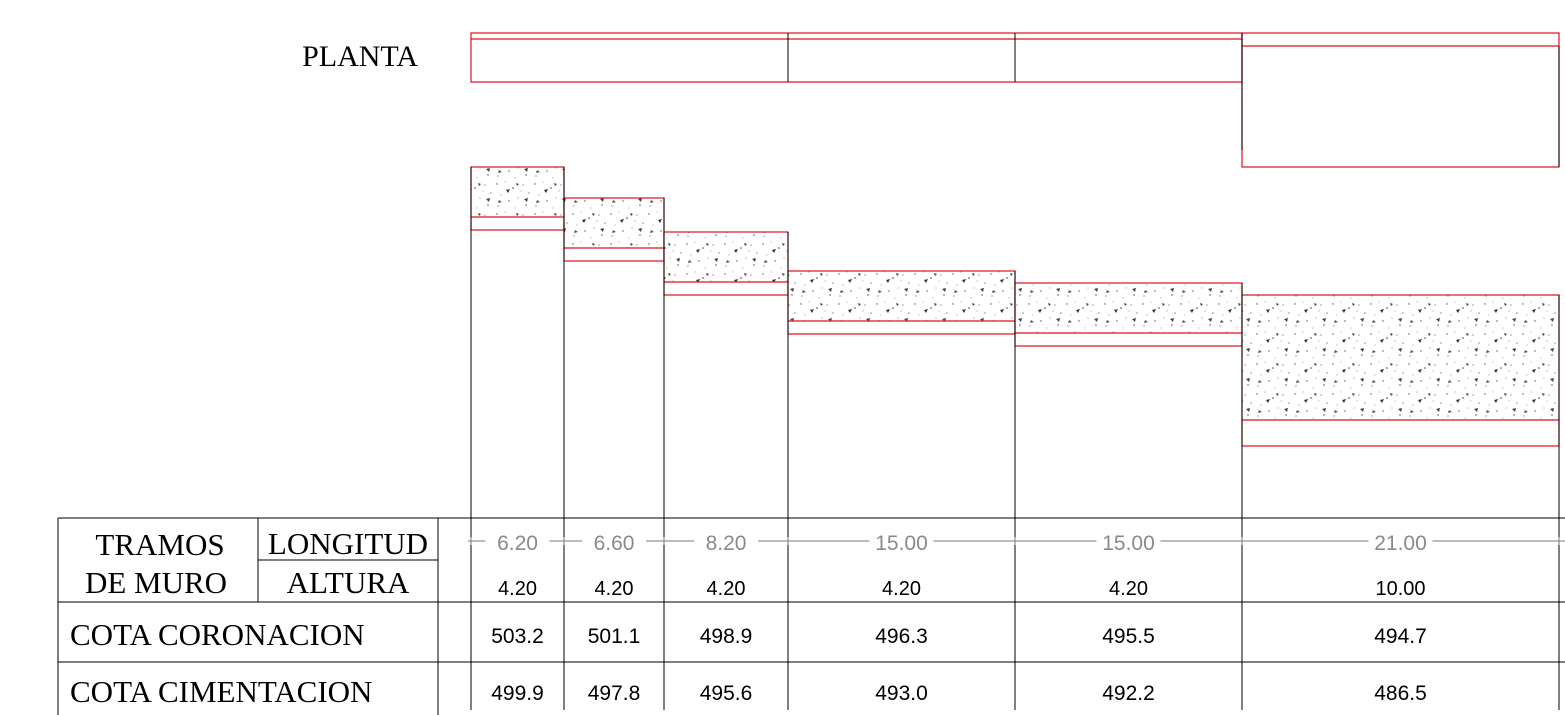 Image resolution: width=1565 pixels, height=715 pixels. What do you see at coordinates (156, 582) in the screenshot?
I see `de-muro-label: DE MURO` at bounding box center [156, 582].